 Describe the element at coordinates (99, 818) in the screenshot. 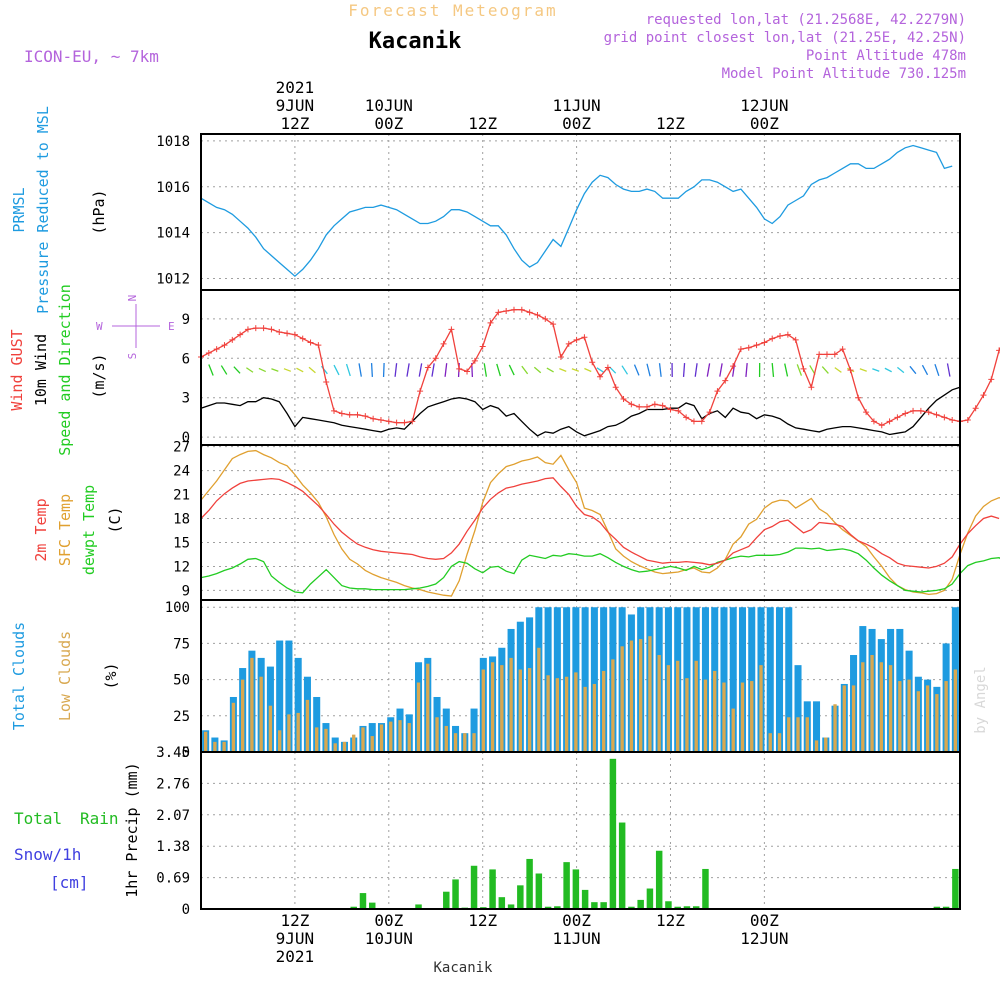

I see `precip-rain-label: Rain` at that location.